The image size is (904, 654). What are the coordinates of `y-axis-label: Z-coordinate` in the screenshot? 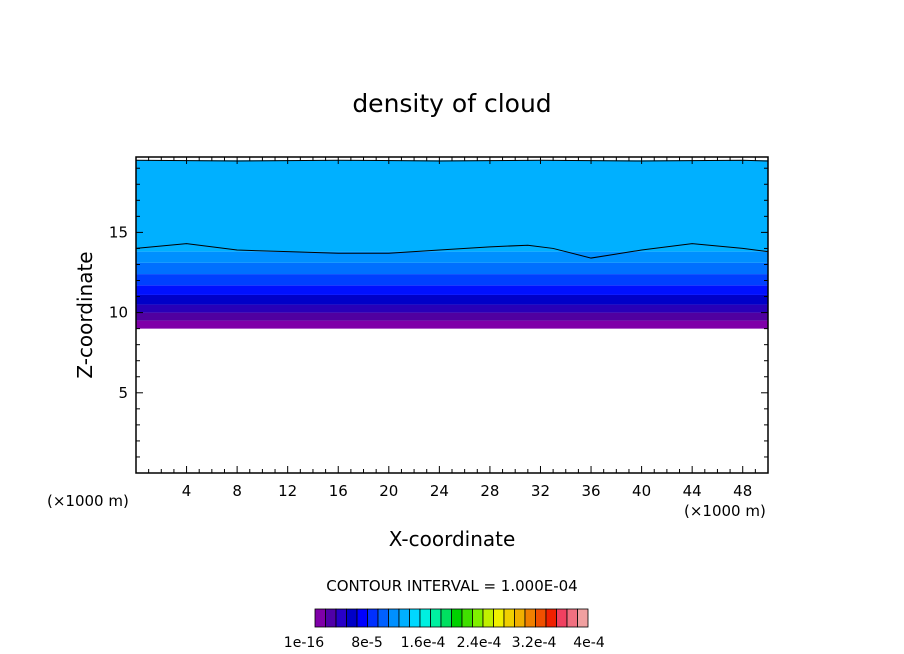 It's located at (85, 314).